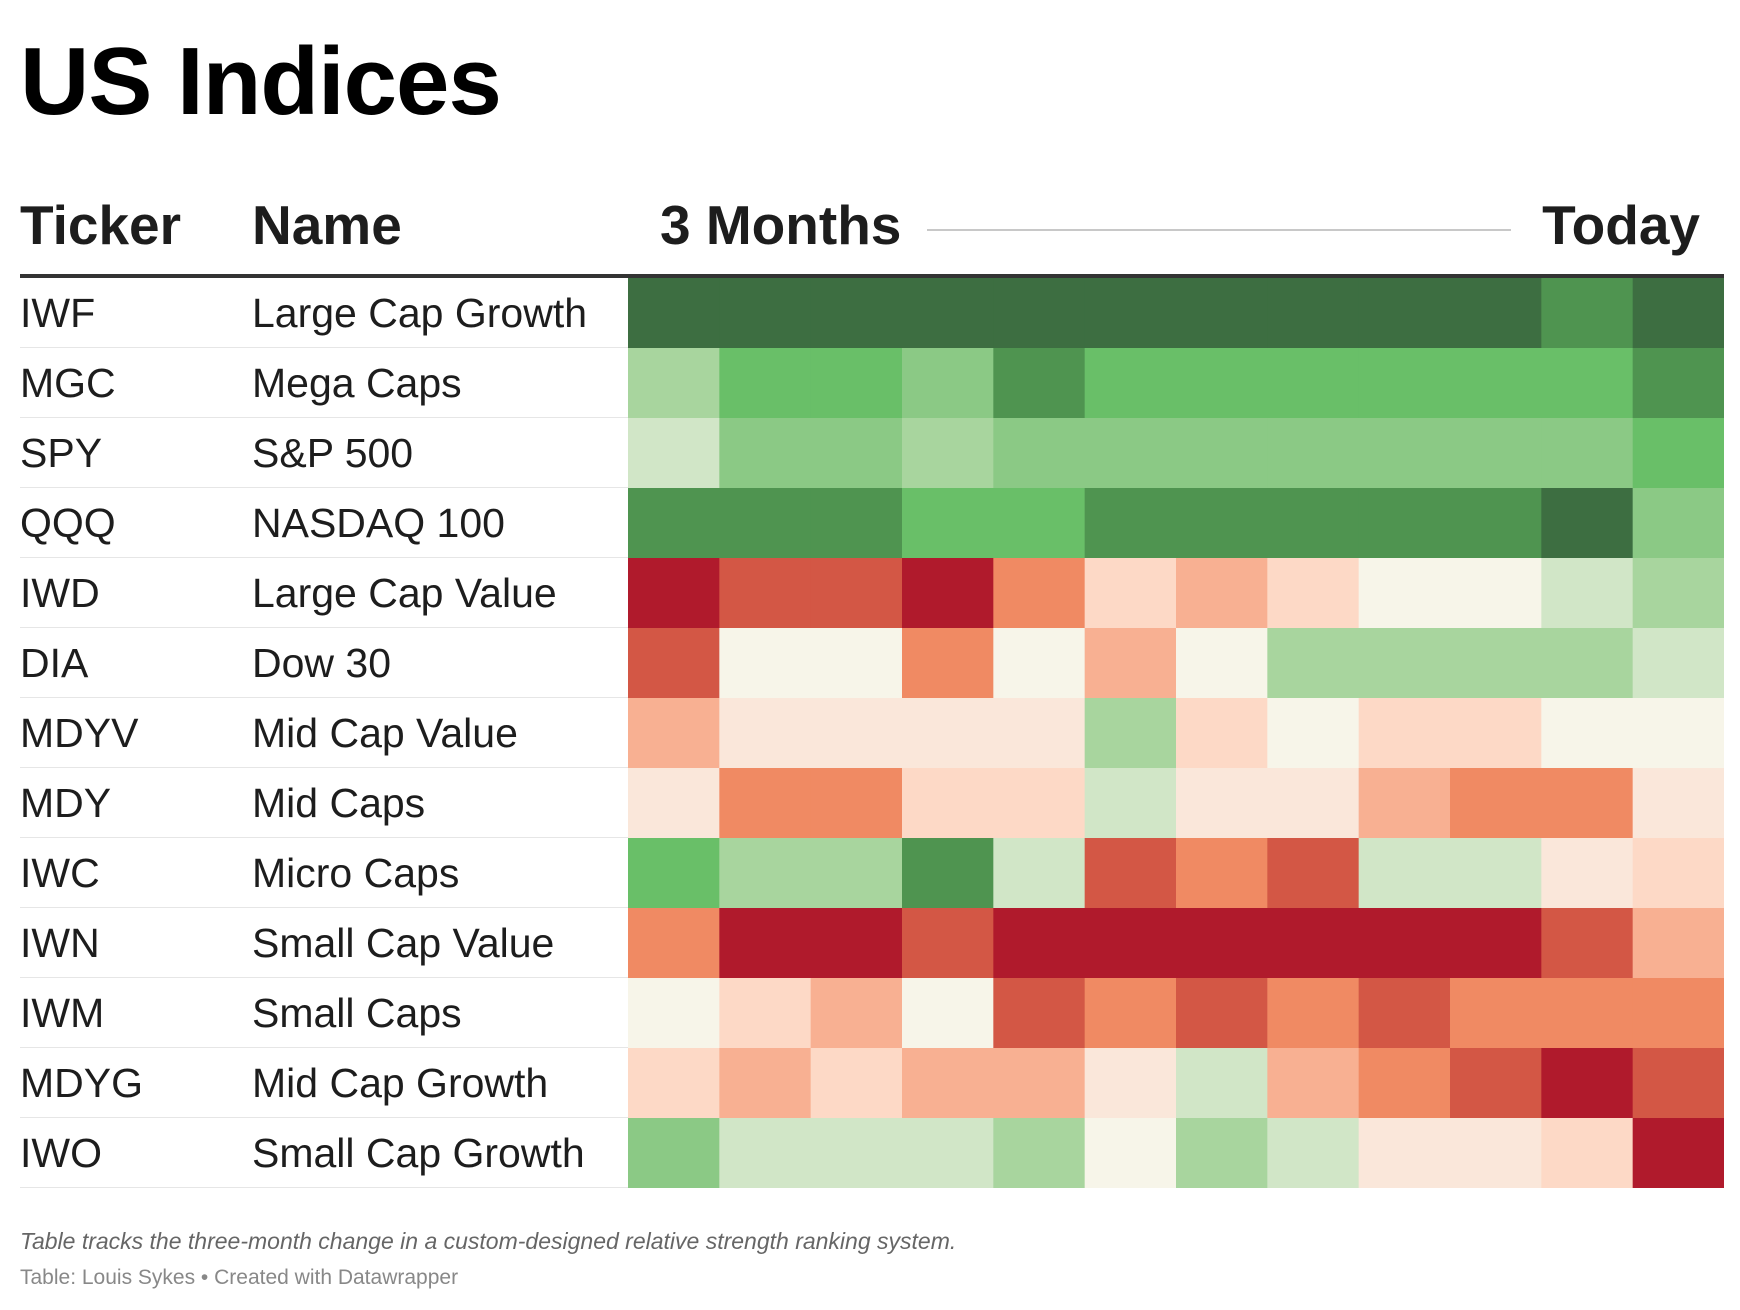  Describe the element at coordinates (60, 873) in the screenshot. I see `ticker-cell: IWC` at that location.